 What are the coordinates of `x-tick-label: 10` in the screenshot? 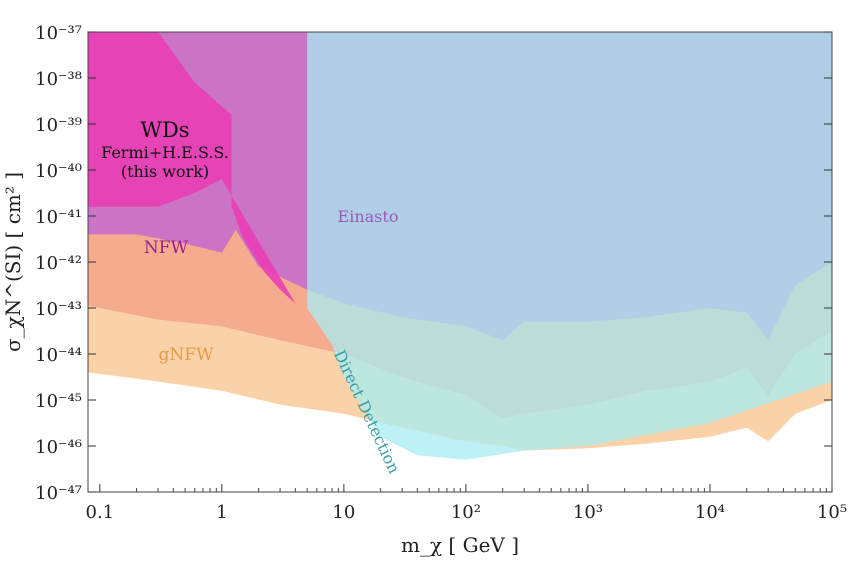 It's located at (343, 512).